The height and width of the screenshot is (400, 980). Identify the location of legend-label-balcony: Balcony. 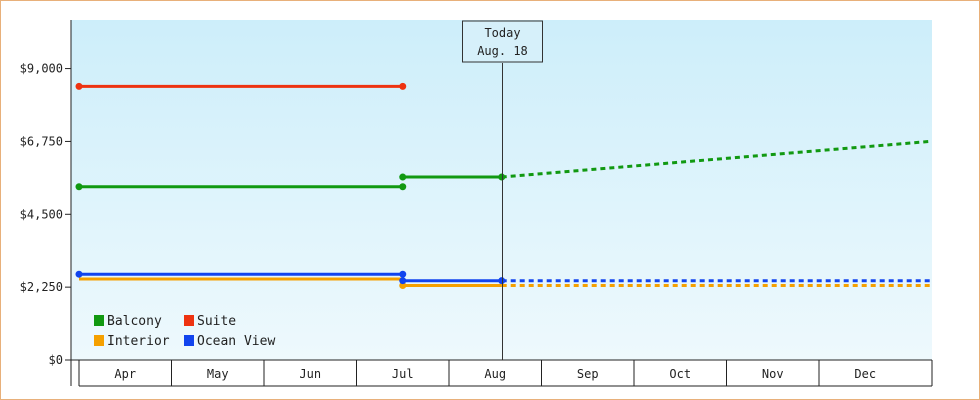
(134, 321).